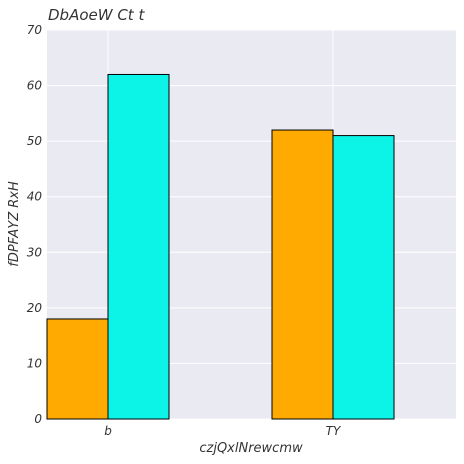 The image size is (464, 464). I want to click on y-axis-ticks: 0 10 20 30 40 50 60 70, so click(35, 224).